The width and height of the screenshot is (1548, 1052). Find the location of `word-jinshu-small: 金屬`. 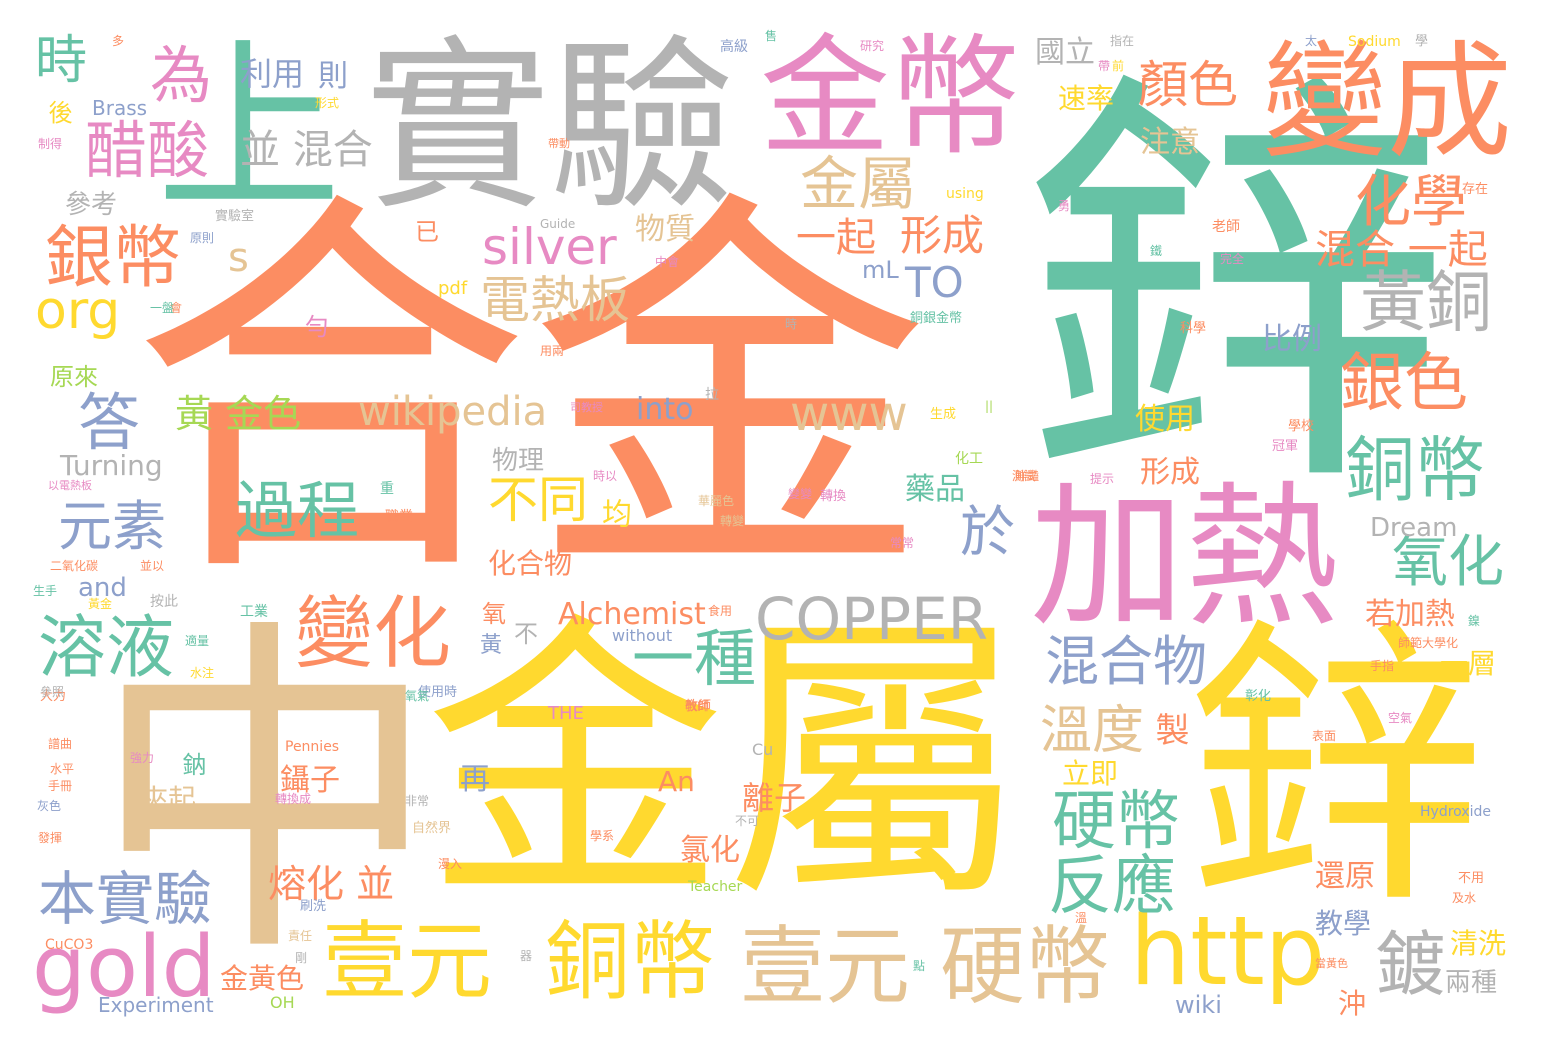

word-jinshu-small: 金屬 is located at coordinates (858, 184).